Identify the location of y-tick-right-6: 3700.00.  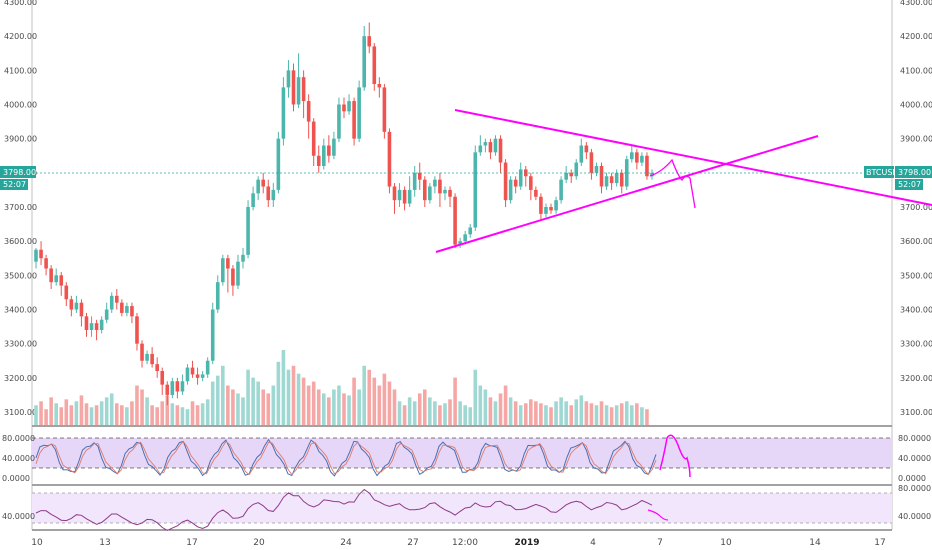
(916, 207).